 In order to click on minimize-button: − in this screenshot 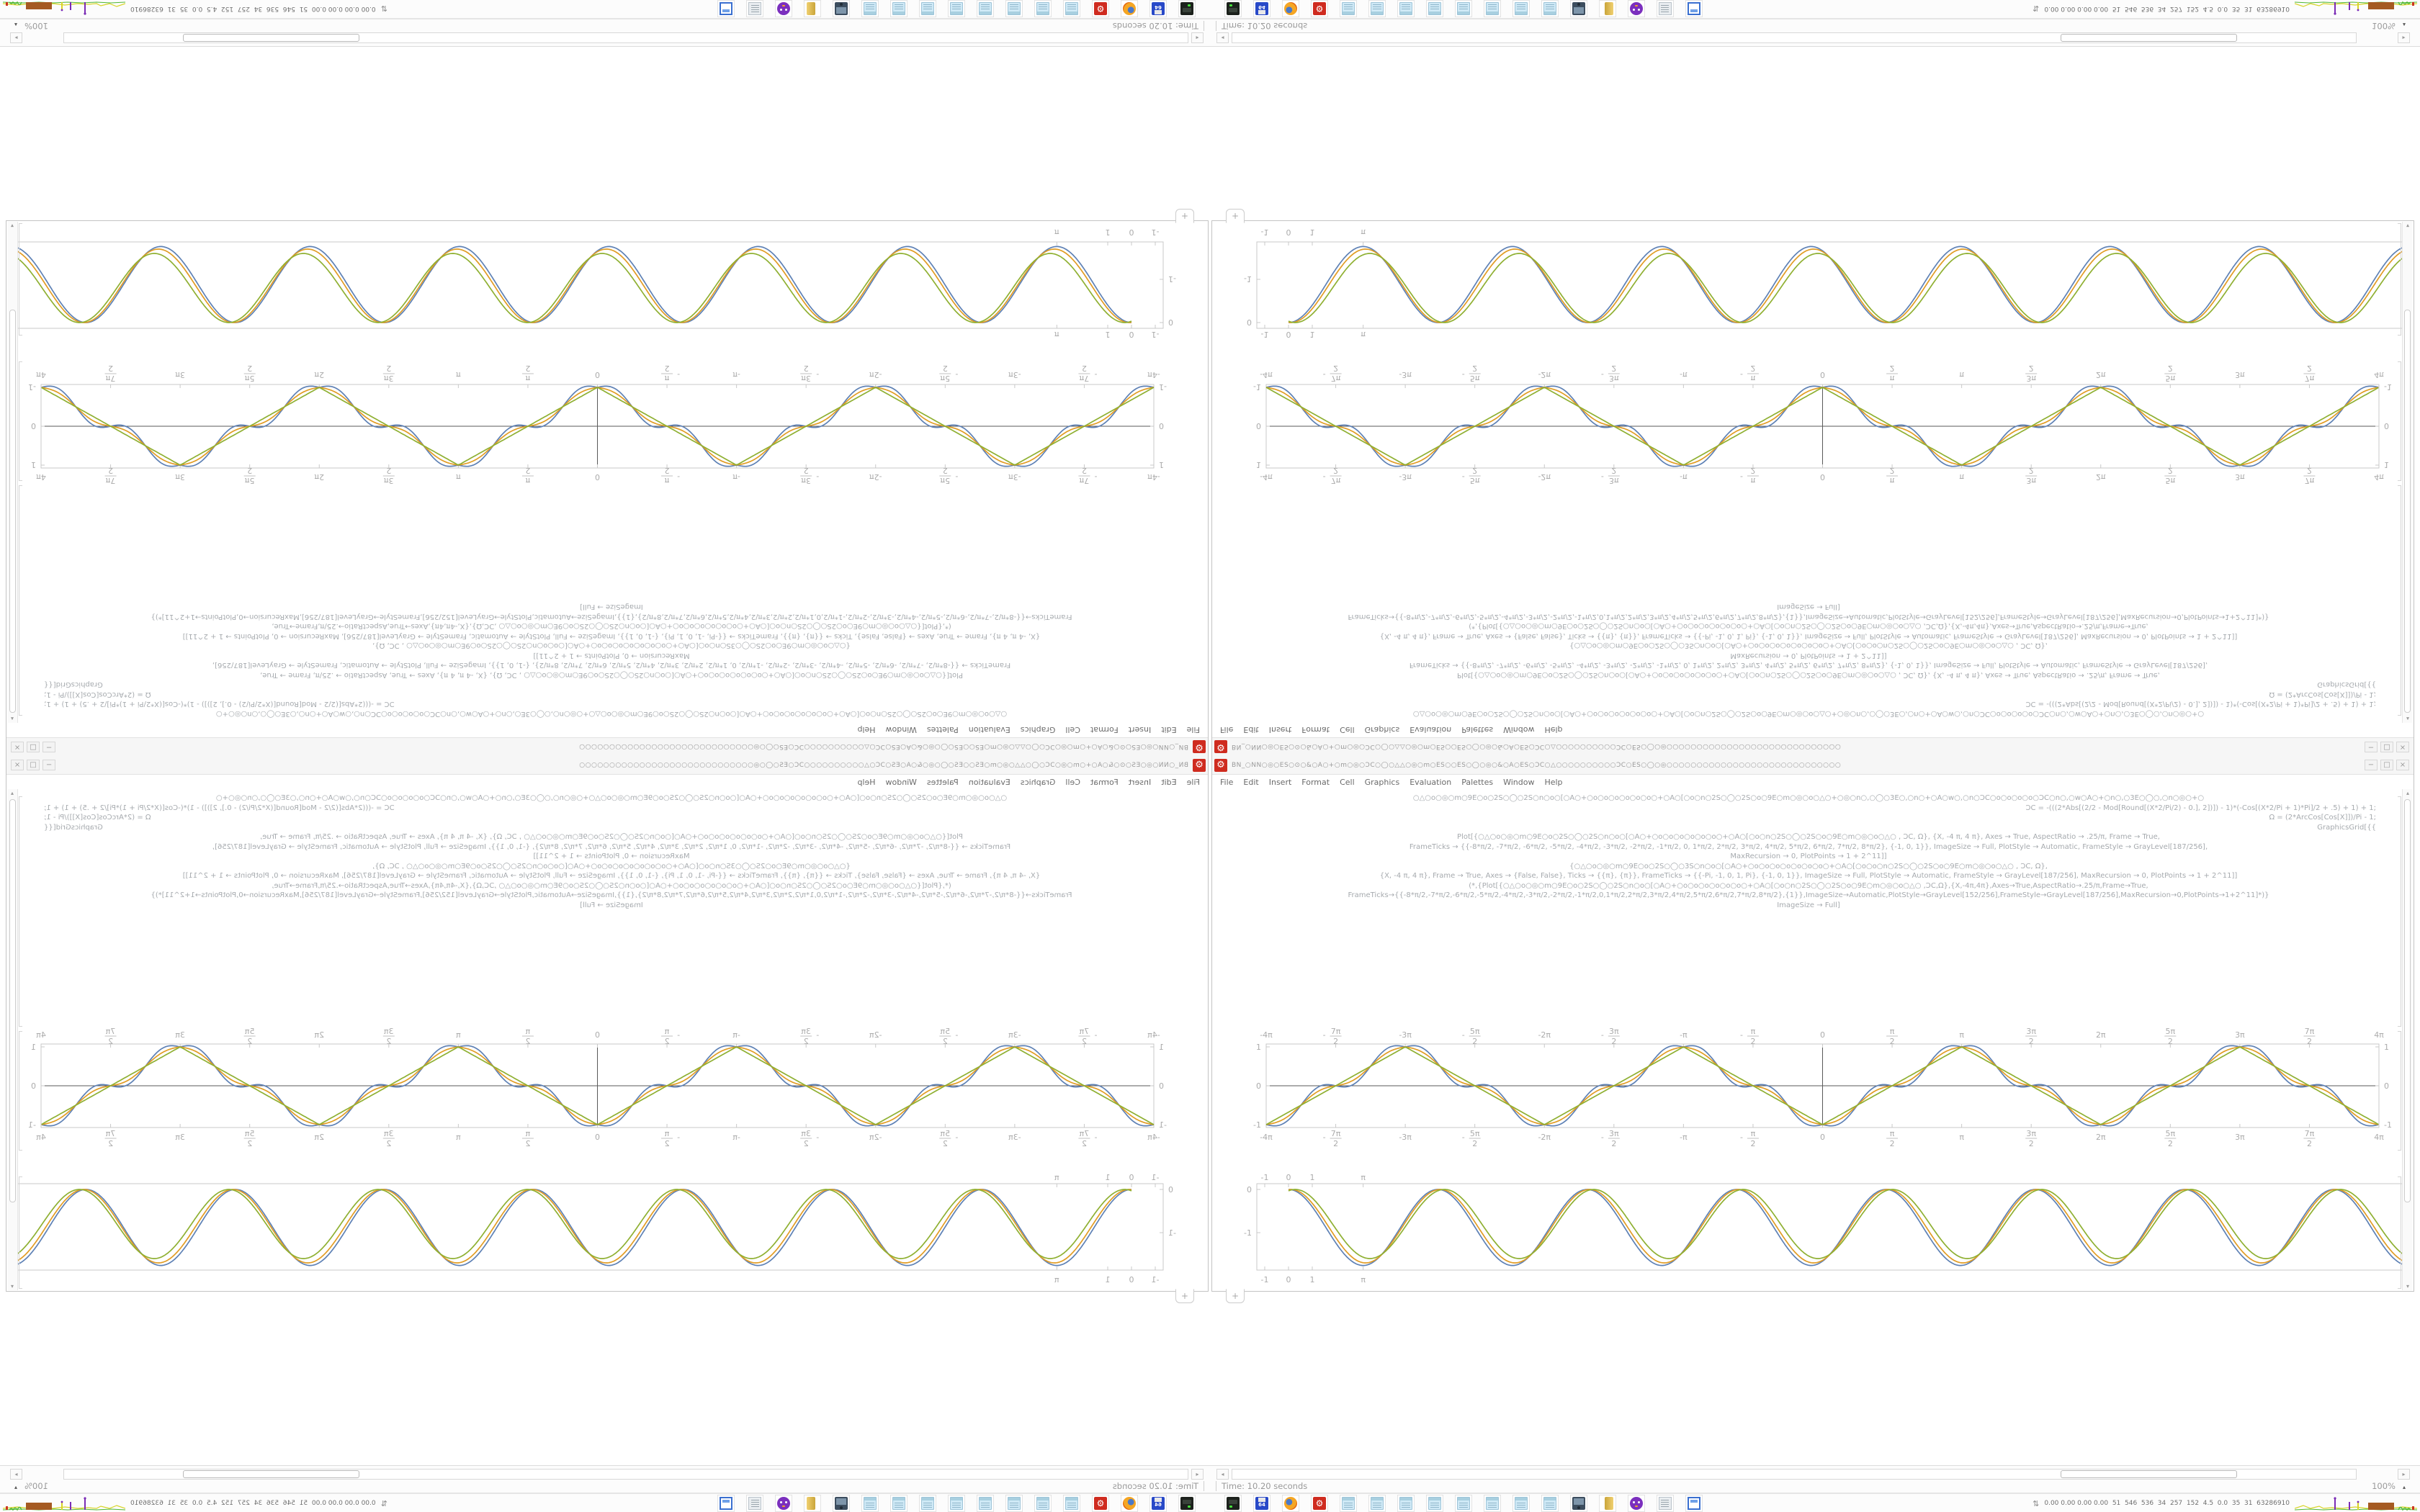, I will do `click(49, 765)`.